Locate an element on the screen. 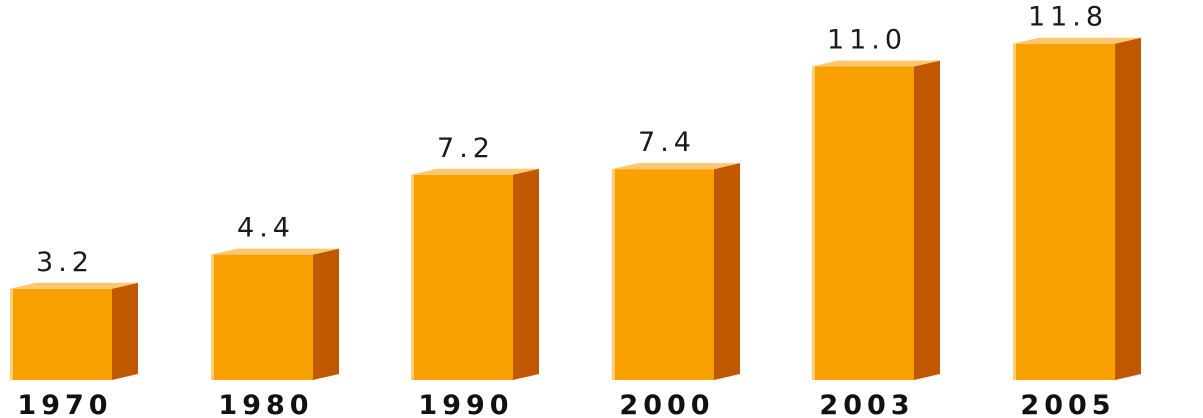 The height and width of the screenshot is (418, 1203). bar-highlight-1970 is located at coordinates (11, 334).